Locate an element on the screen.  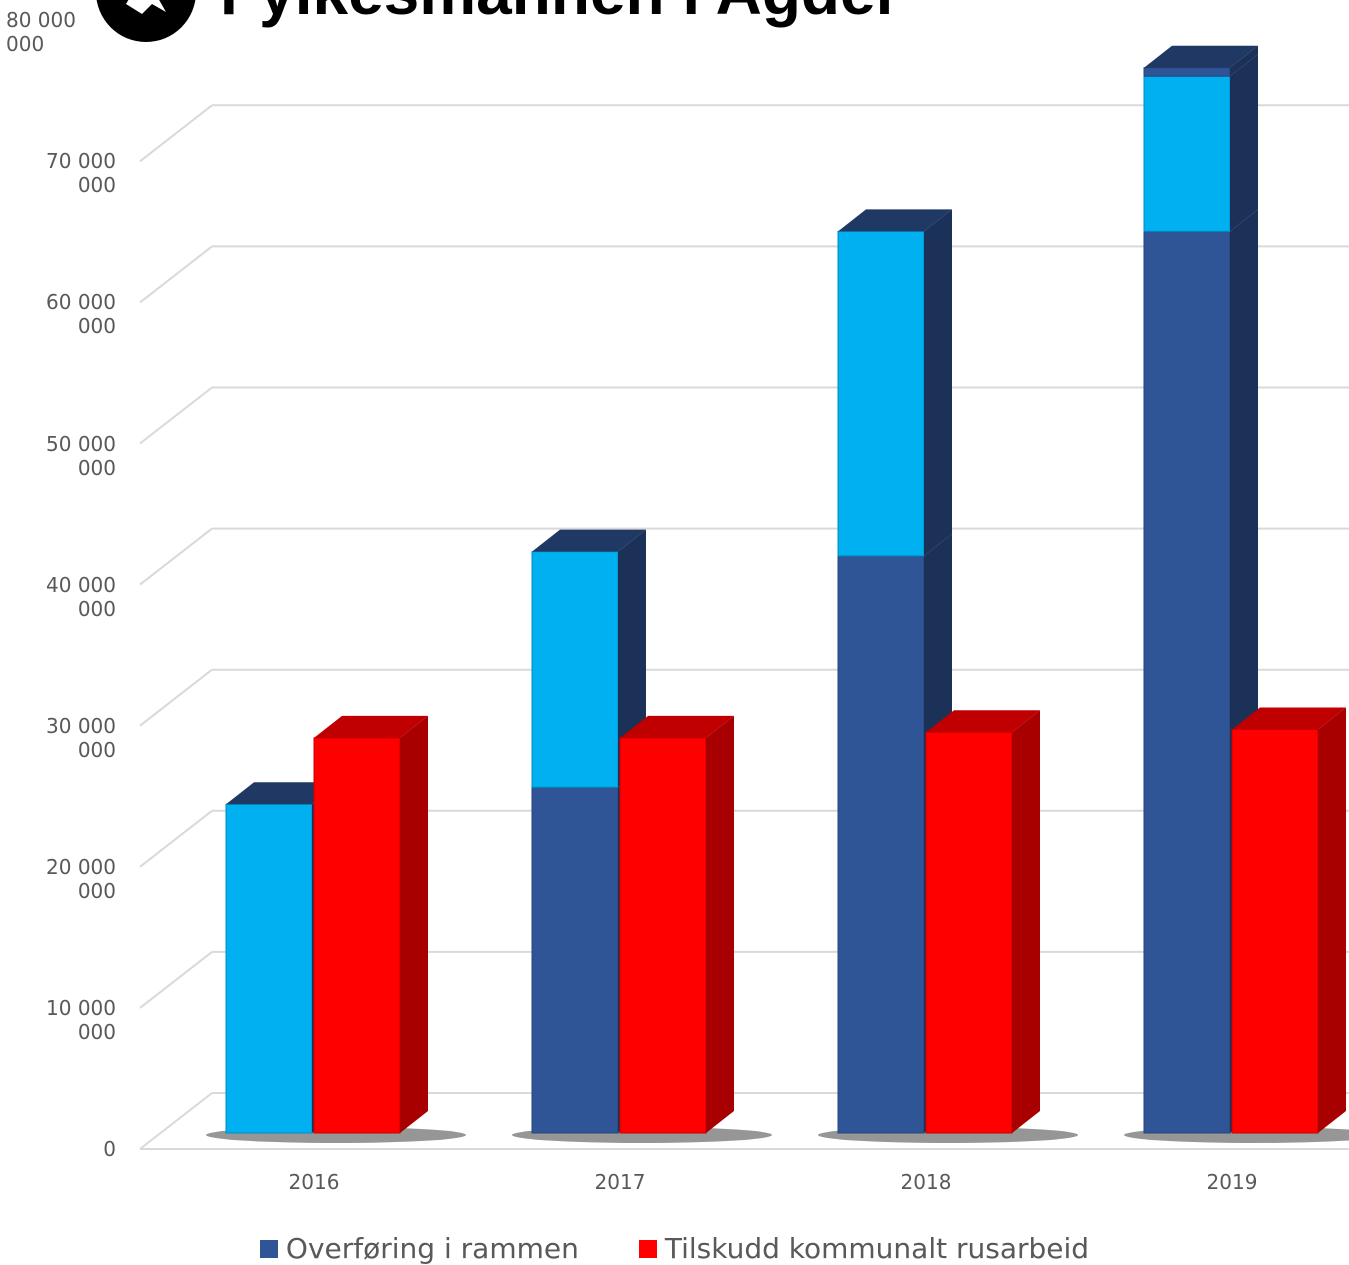
x-tick-label: 2018 is located at coordinates (926, 1182).